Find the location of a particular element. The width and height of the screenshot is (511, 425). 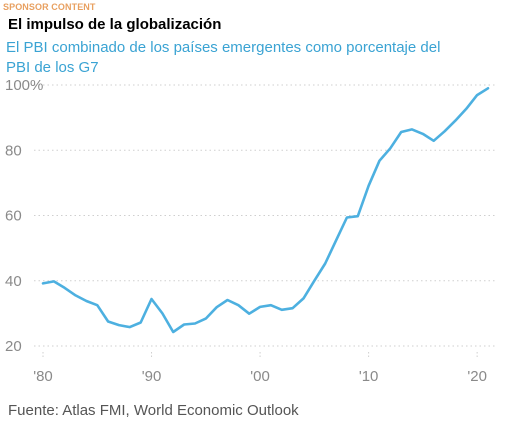

y-tick-label: 100% is located at coordinates (24, 85).